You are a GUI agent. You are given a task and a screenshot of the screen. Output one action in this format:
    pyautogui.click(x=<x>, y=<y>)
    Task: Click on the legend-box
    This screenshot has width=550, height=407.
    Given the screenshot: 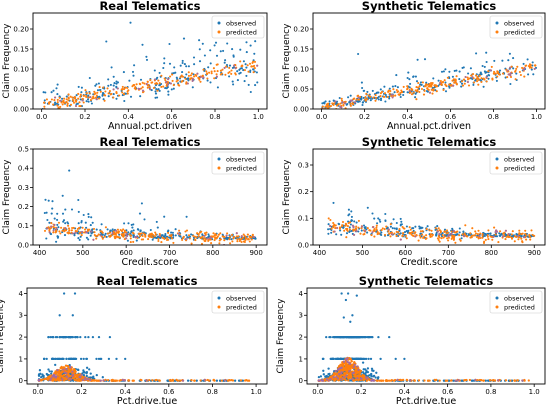 What is the action you would take?
    pyautogui.click(x=516, y=163)
    